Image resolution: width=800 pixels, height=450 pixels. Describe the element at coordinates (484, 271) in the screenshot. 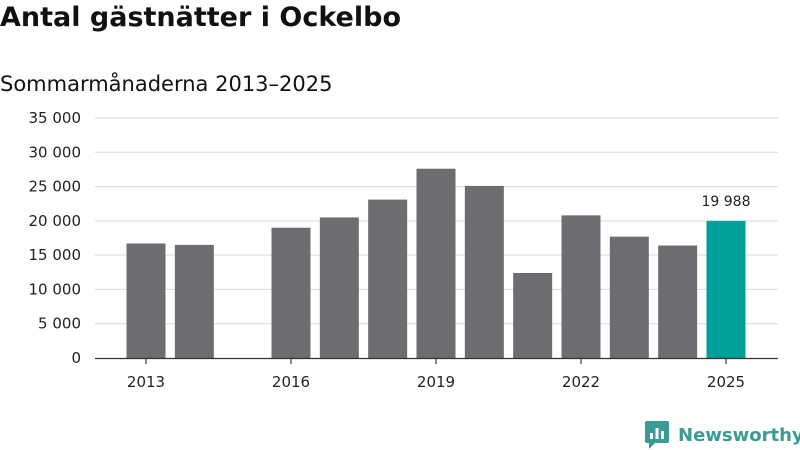

I see `bar-2020` at that location.